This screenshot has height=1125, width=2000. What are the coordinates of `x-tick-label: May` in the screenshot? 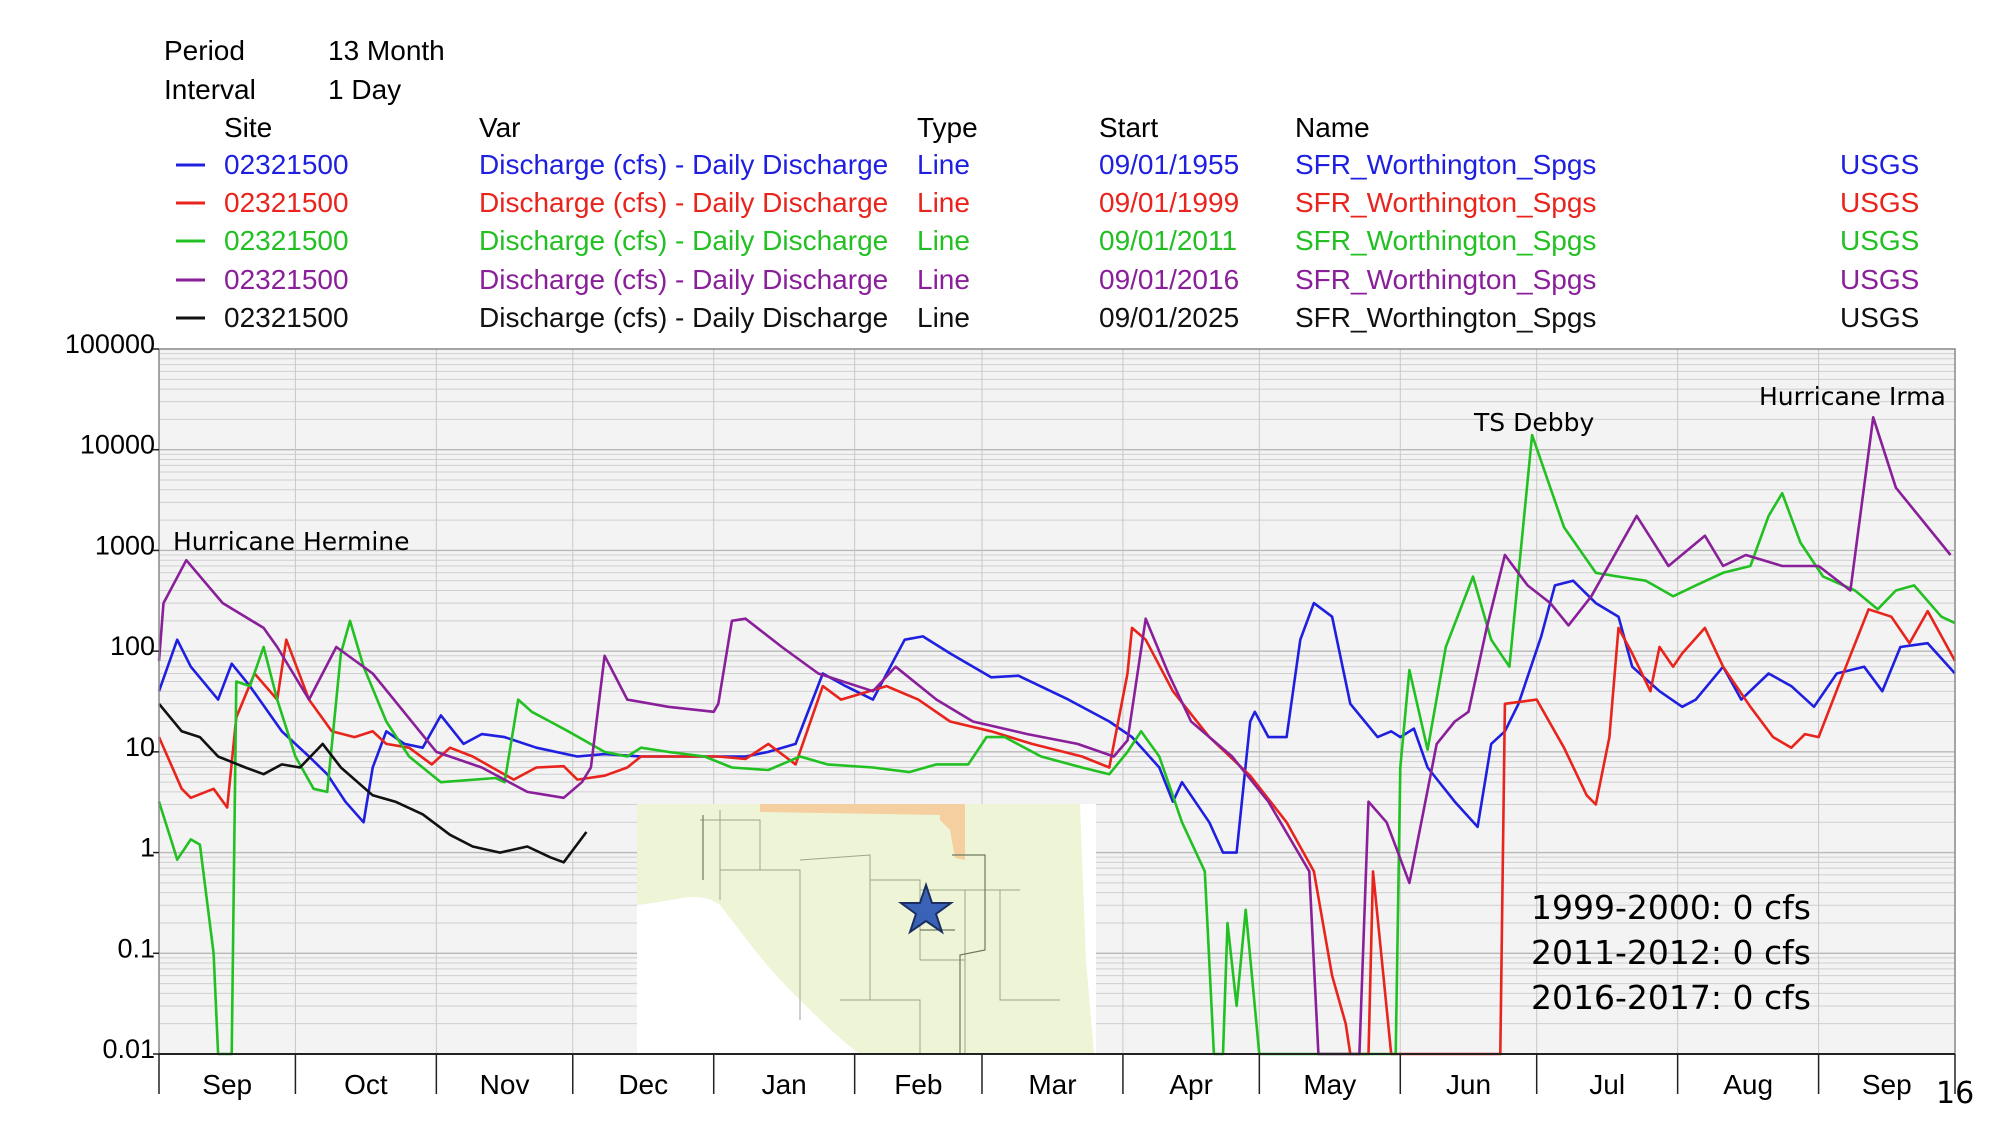 It's located at (1329, 1084).